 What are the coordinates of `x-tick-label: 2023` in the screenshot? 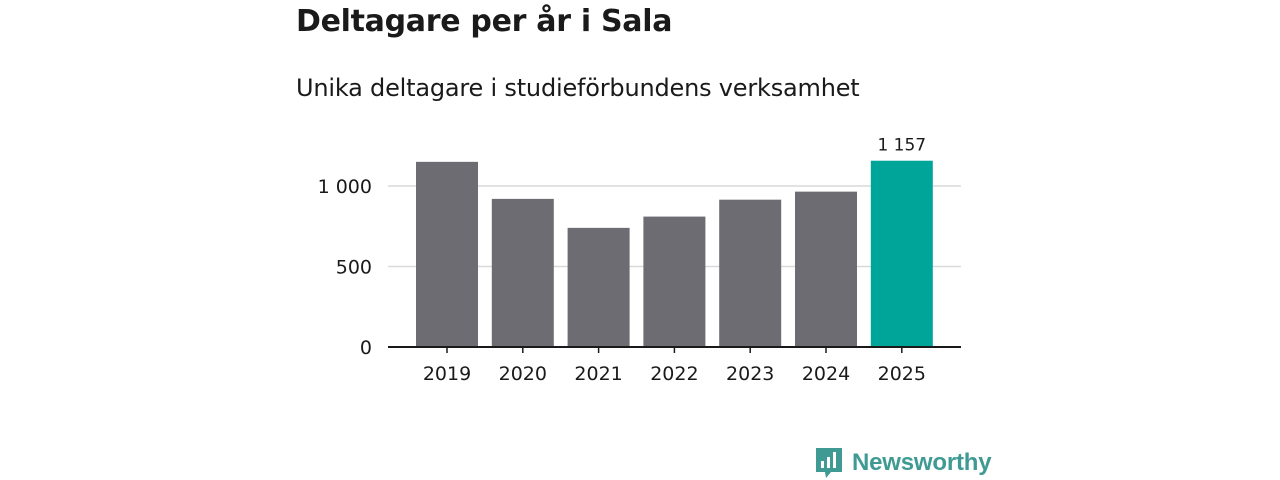 It's located at (750, 374).